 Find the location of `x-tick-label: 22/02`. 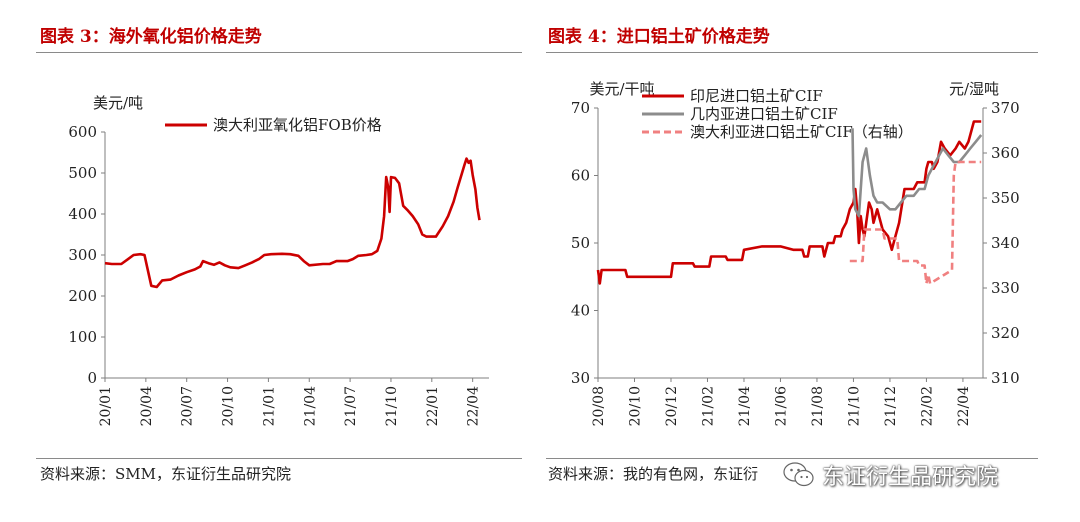

x-tick-label: 22/02 is located at coordinates (927, 406).